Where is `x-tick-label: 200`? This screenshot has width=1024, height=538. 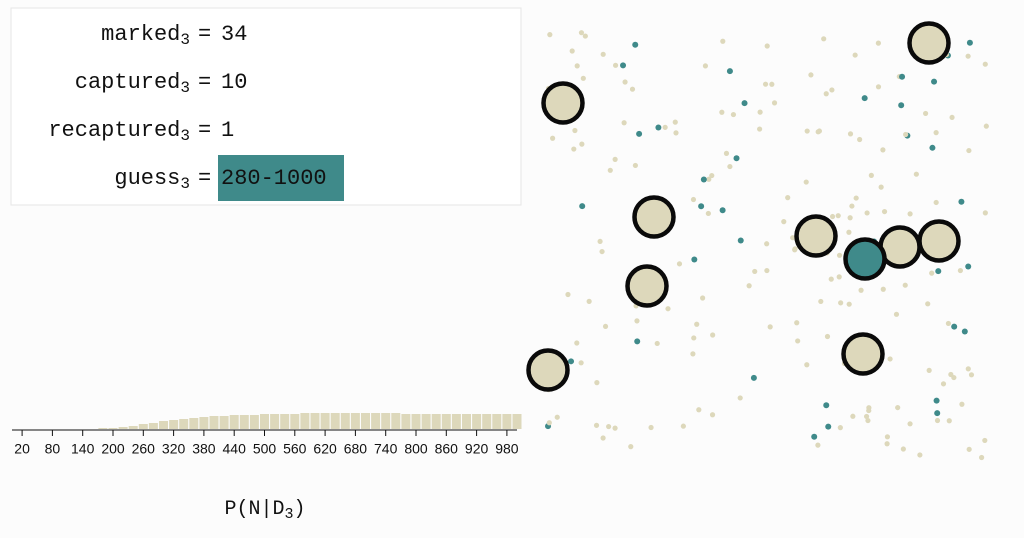
x-tick-label: 200 is located at coordinates (113, 449).